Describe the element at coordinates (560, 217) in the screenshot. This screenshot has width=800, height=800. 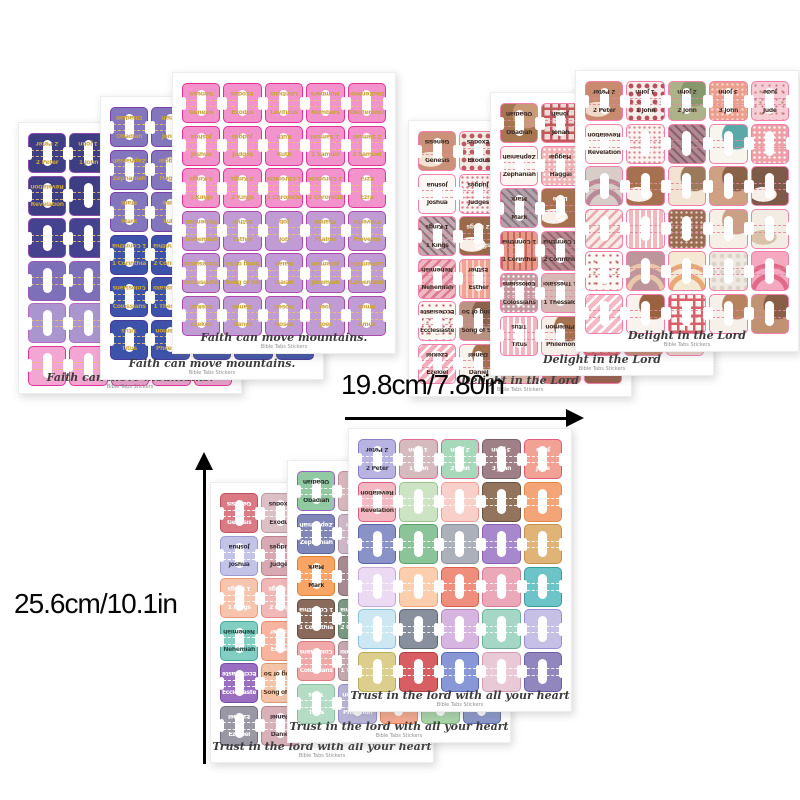
I see `tab-label: Luke` at that location.